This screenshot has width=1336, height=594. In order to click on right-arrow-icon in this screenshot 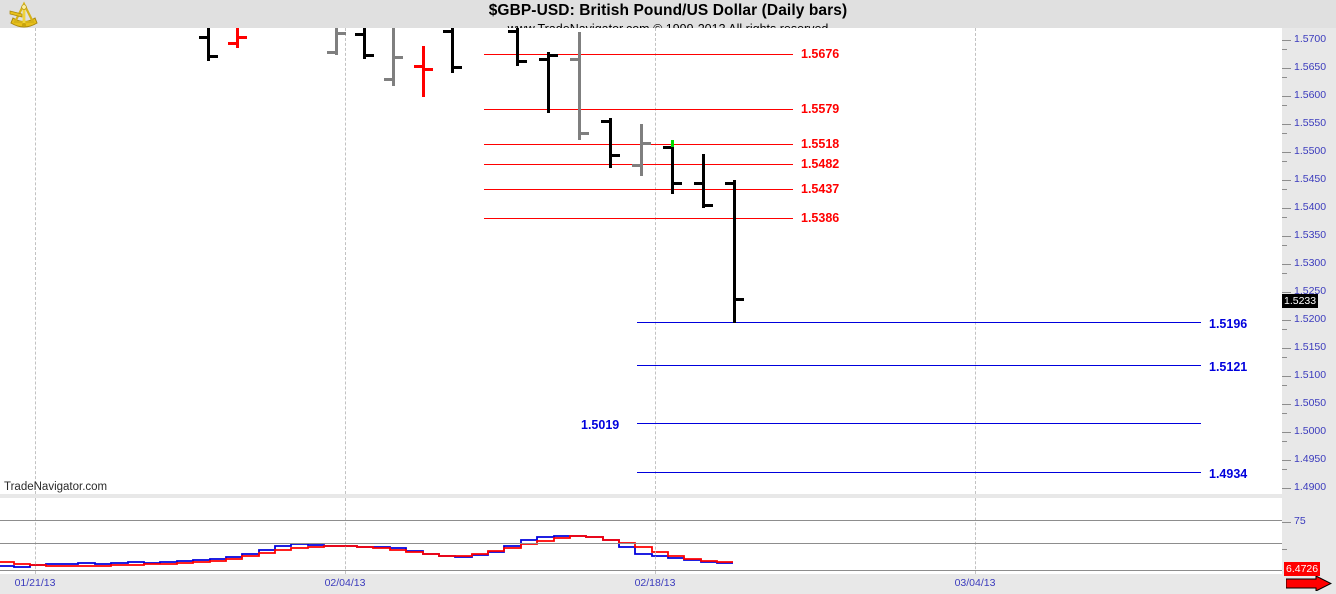, I will do `click(1309, 583)`.